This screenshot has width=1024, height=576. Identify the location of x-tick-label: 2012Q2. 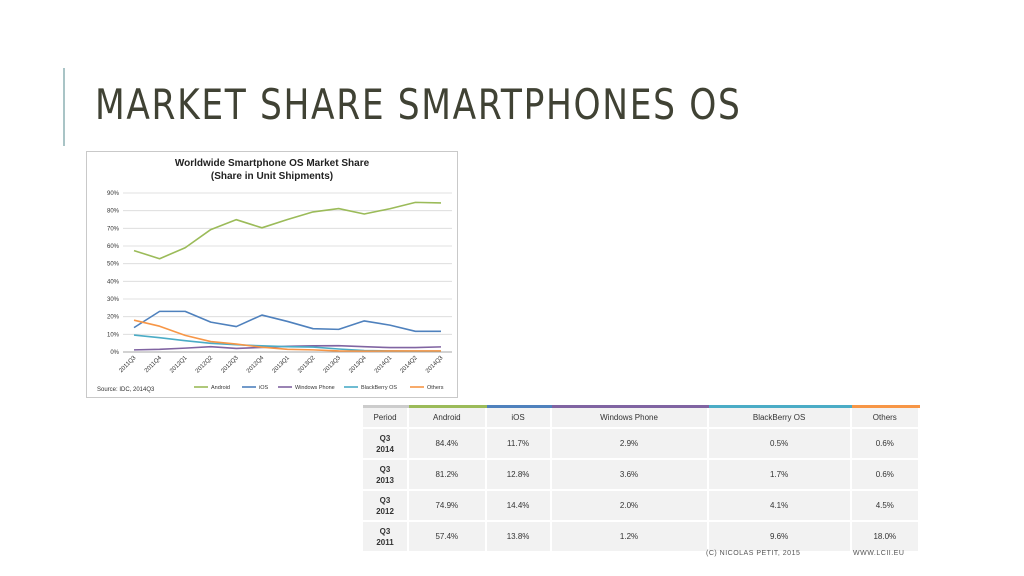
(205, 365).